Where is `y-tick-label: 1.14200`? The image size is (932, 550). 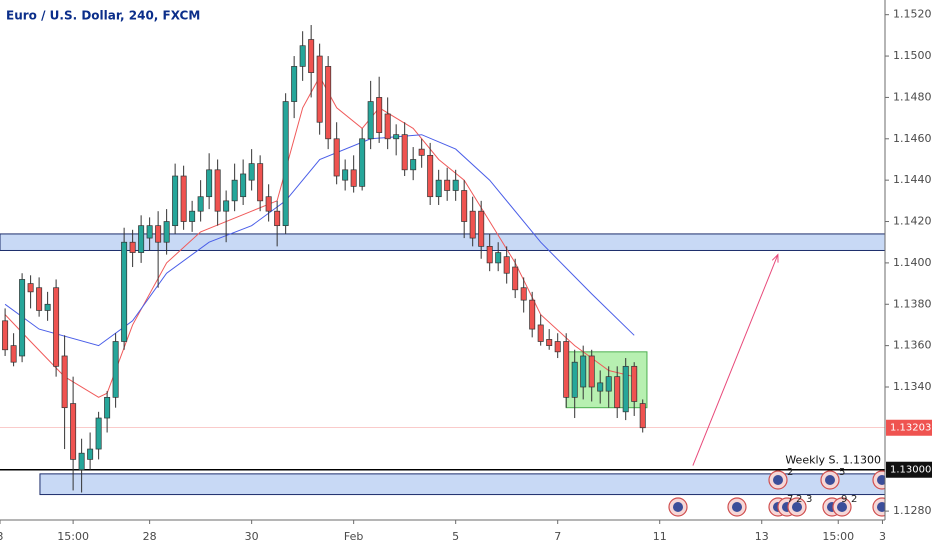 y-tick-label: 1.14200 is located at coordinates (912, 221).